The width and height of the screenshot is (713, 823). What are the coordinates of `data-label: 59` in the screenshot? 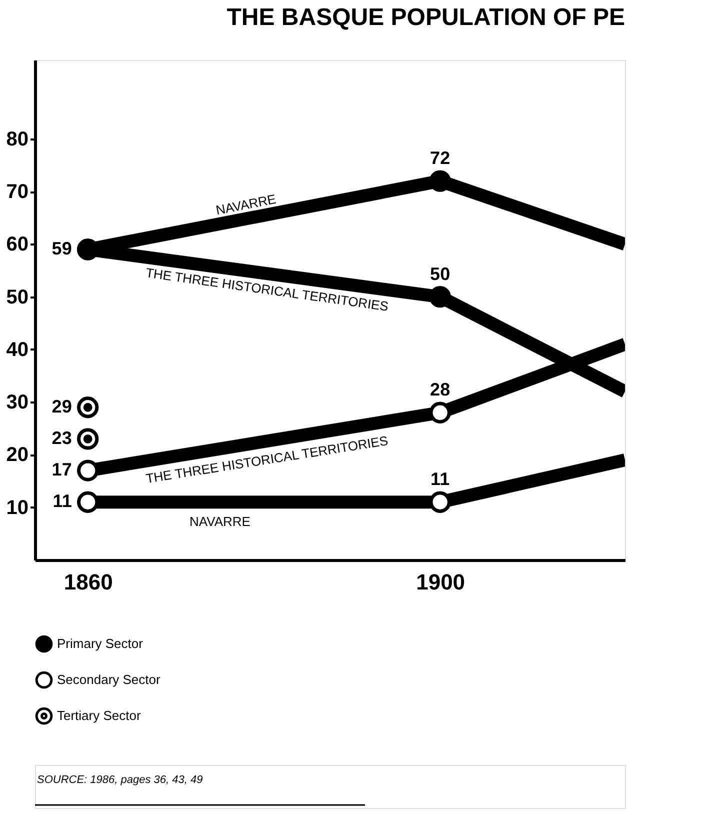 It's located at (62, 248).